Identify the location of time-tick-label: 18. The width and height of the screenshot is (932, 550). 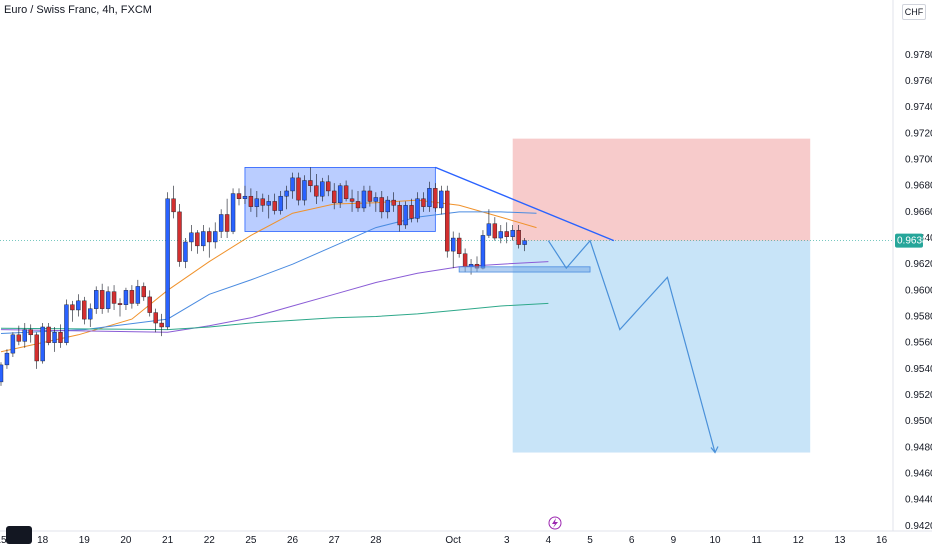
(43, 540).